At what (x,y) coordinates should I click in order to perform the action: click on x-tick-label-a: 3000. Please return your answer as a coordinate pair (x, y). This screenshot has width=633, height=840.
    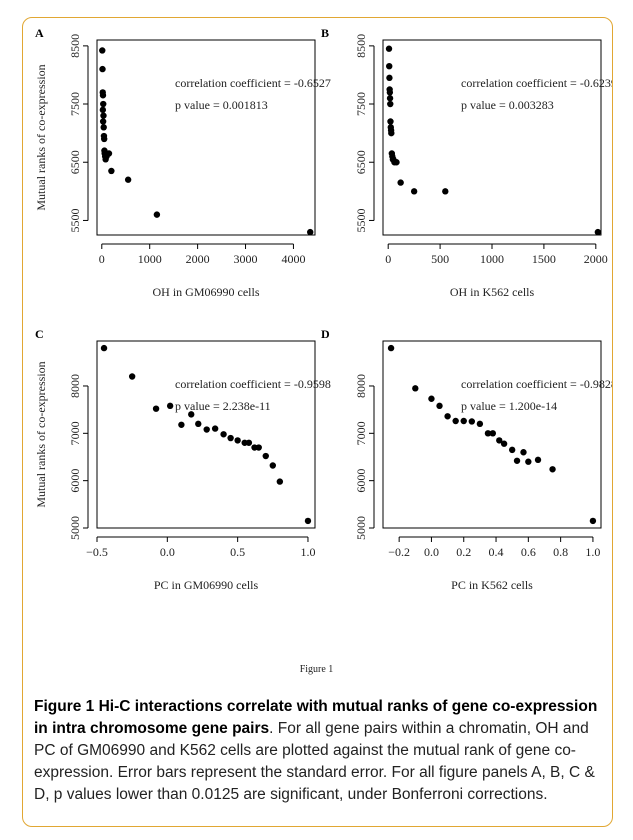
    Looking at the image, I should click on (246, 259).